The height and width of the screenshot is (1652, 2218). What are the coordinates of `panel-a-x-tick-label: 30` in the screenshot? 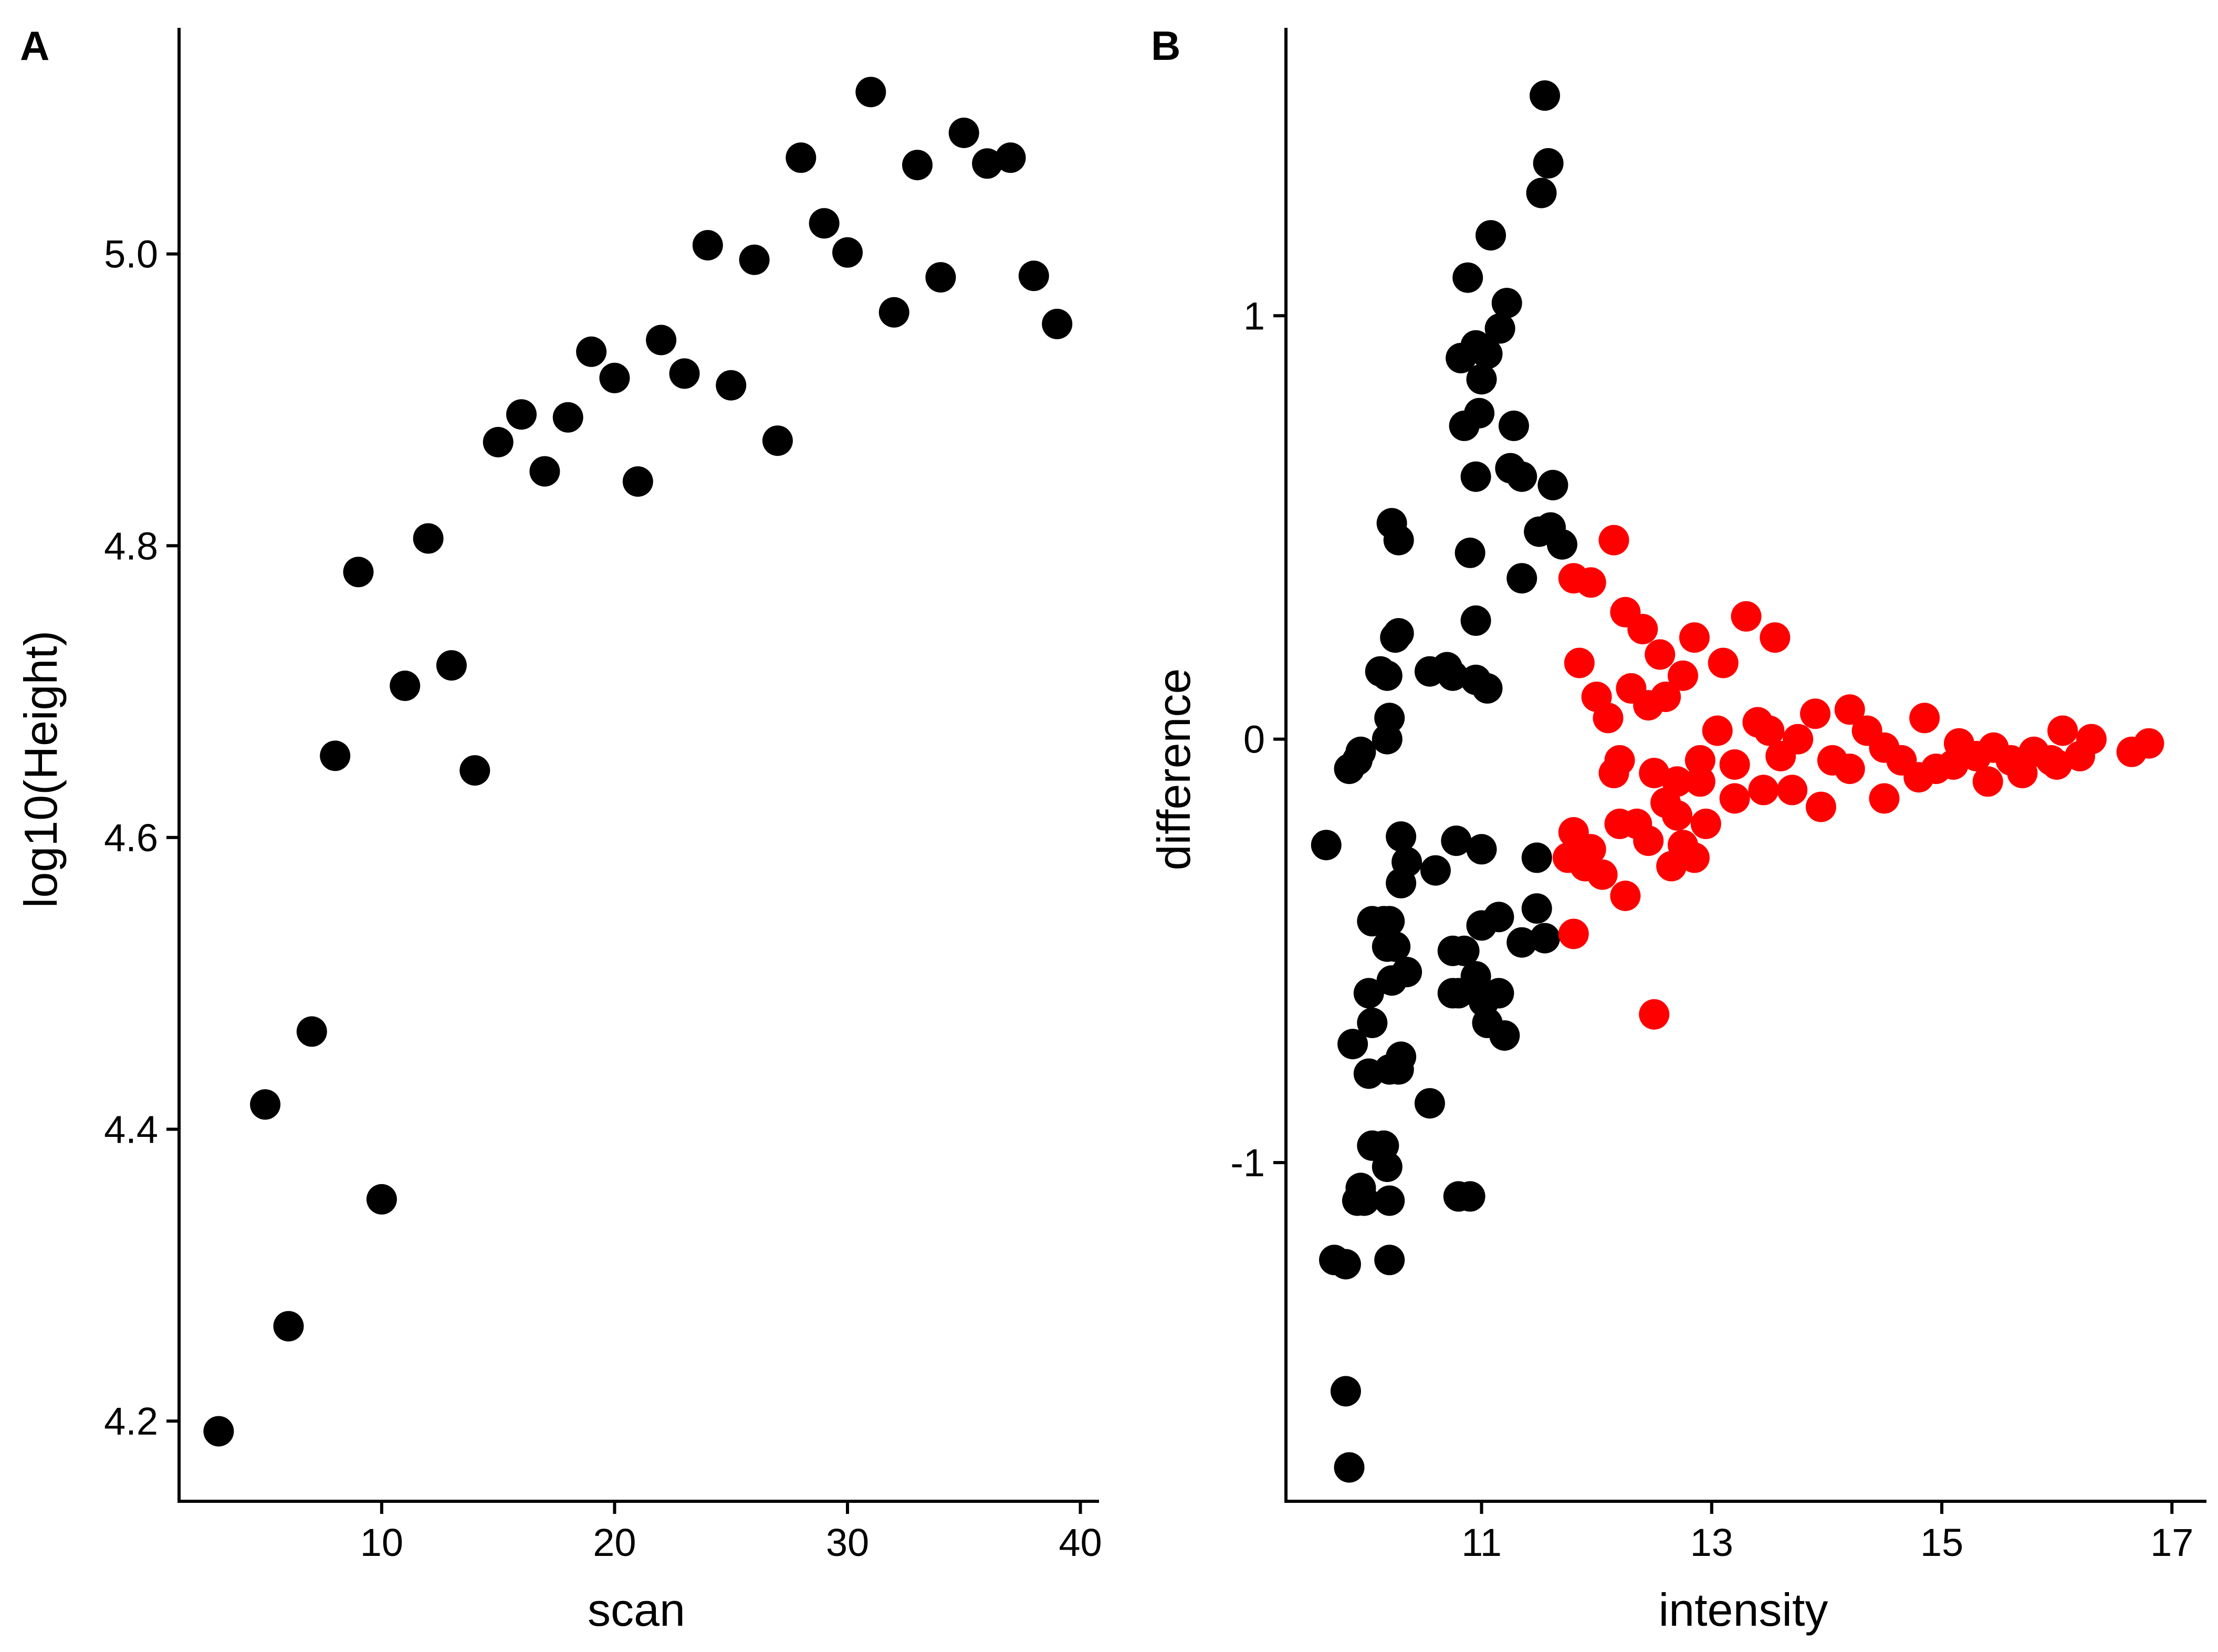 It's located at (848, 1543).